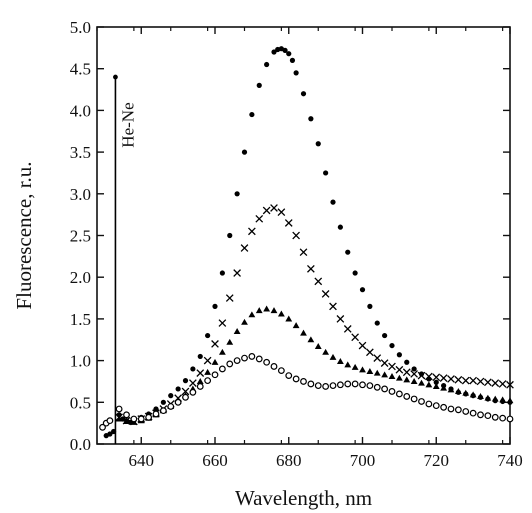 The image size is (532, 513). I want to click on y-tick-label: 1.5, so click(80, 319).